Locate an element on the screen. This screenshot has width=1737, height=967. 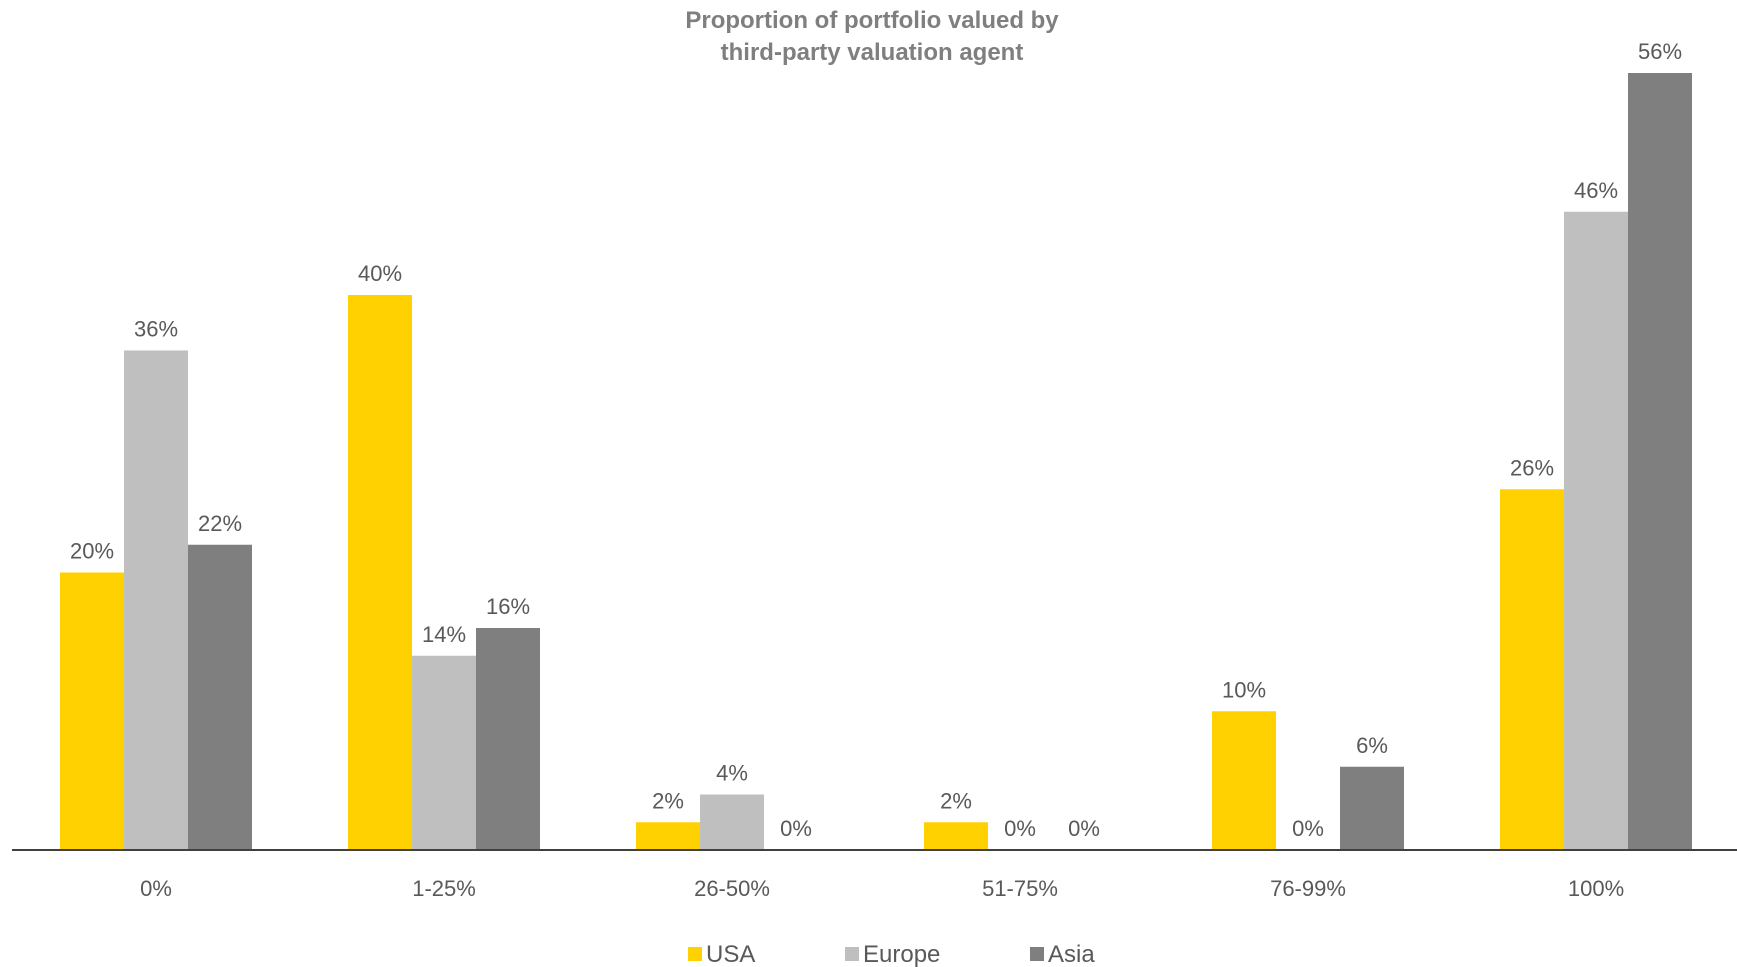
bar-asia-0pct is located at coordinates (220, 697).